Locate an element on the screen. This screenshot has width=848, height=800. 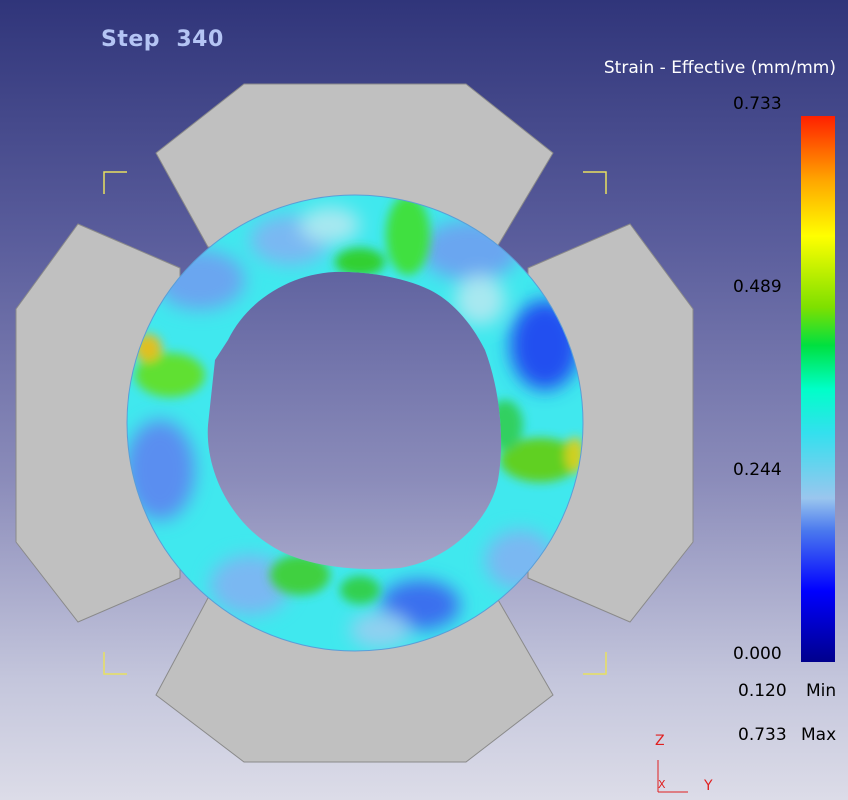
legend-tick-high: 0.489 is located at coordinates (757, 287).